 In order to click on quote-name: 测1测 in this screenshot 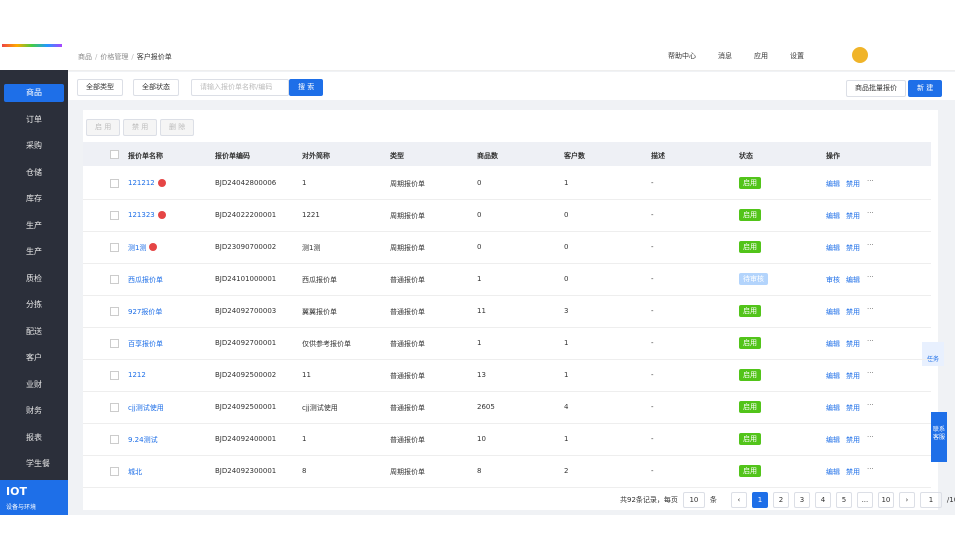, I will do `click(137, 248)`.